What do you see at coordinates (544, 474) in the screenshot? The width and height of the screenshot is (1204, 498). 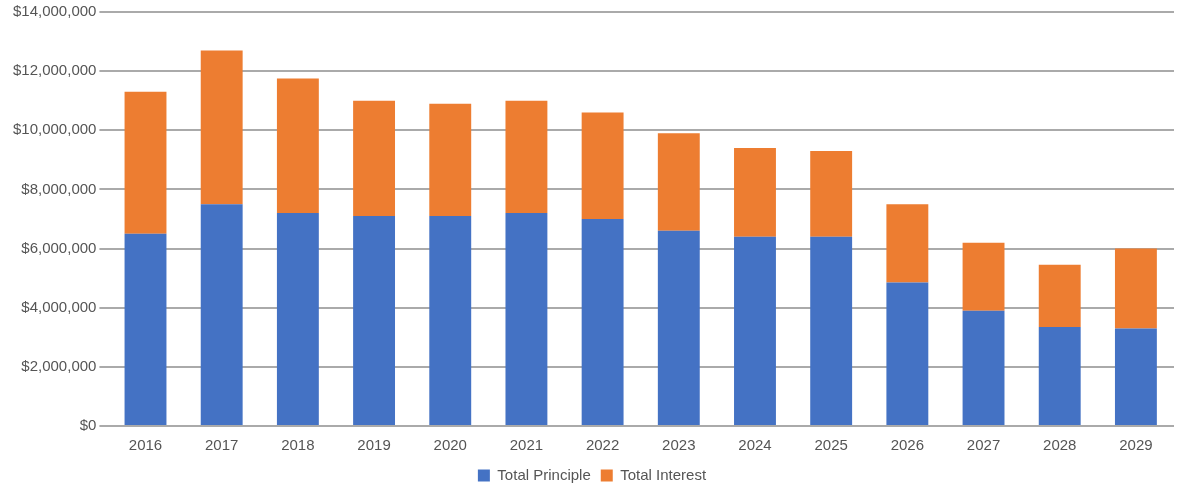 I see `legend-label: Total Principle` at bounding box center [544, 474].